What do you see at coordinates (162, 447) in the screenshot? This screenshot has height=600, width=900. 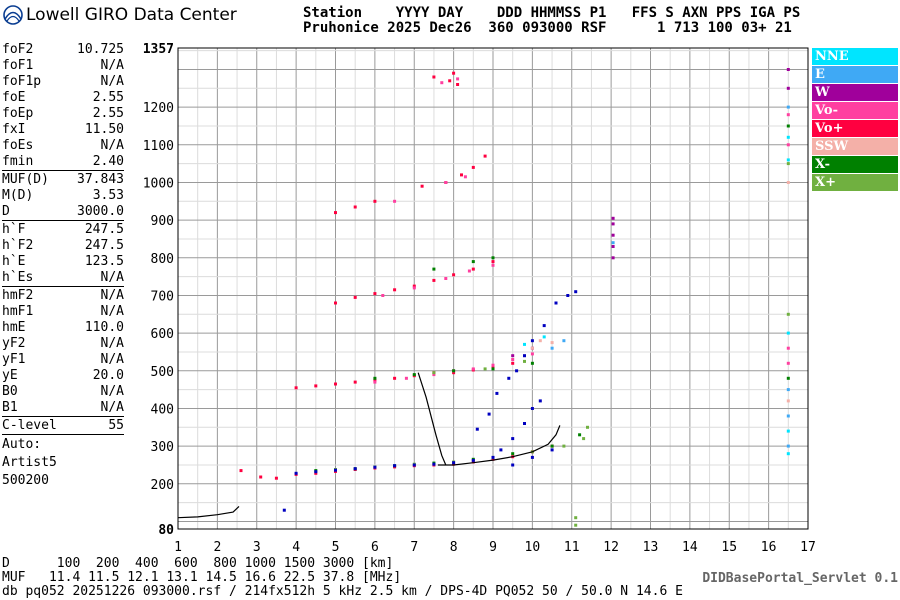 I see `y-tick-label: 300` at bounding box center [162, 447].